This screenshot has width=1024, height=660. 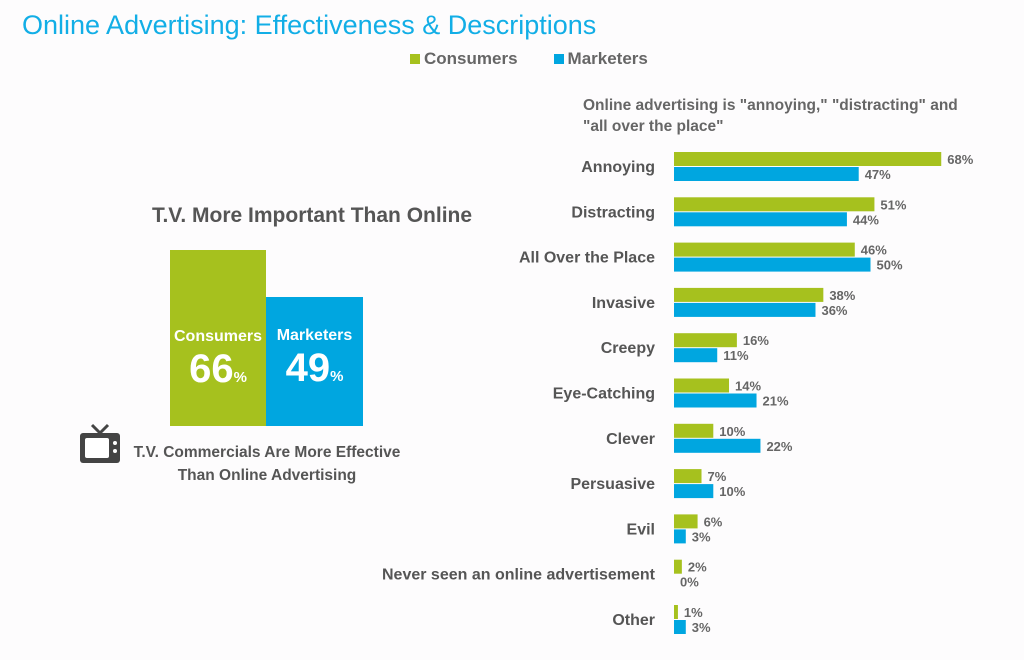 I want to click on data-label: 16%, so click(x=756, y=340).